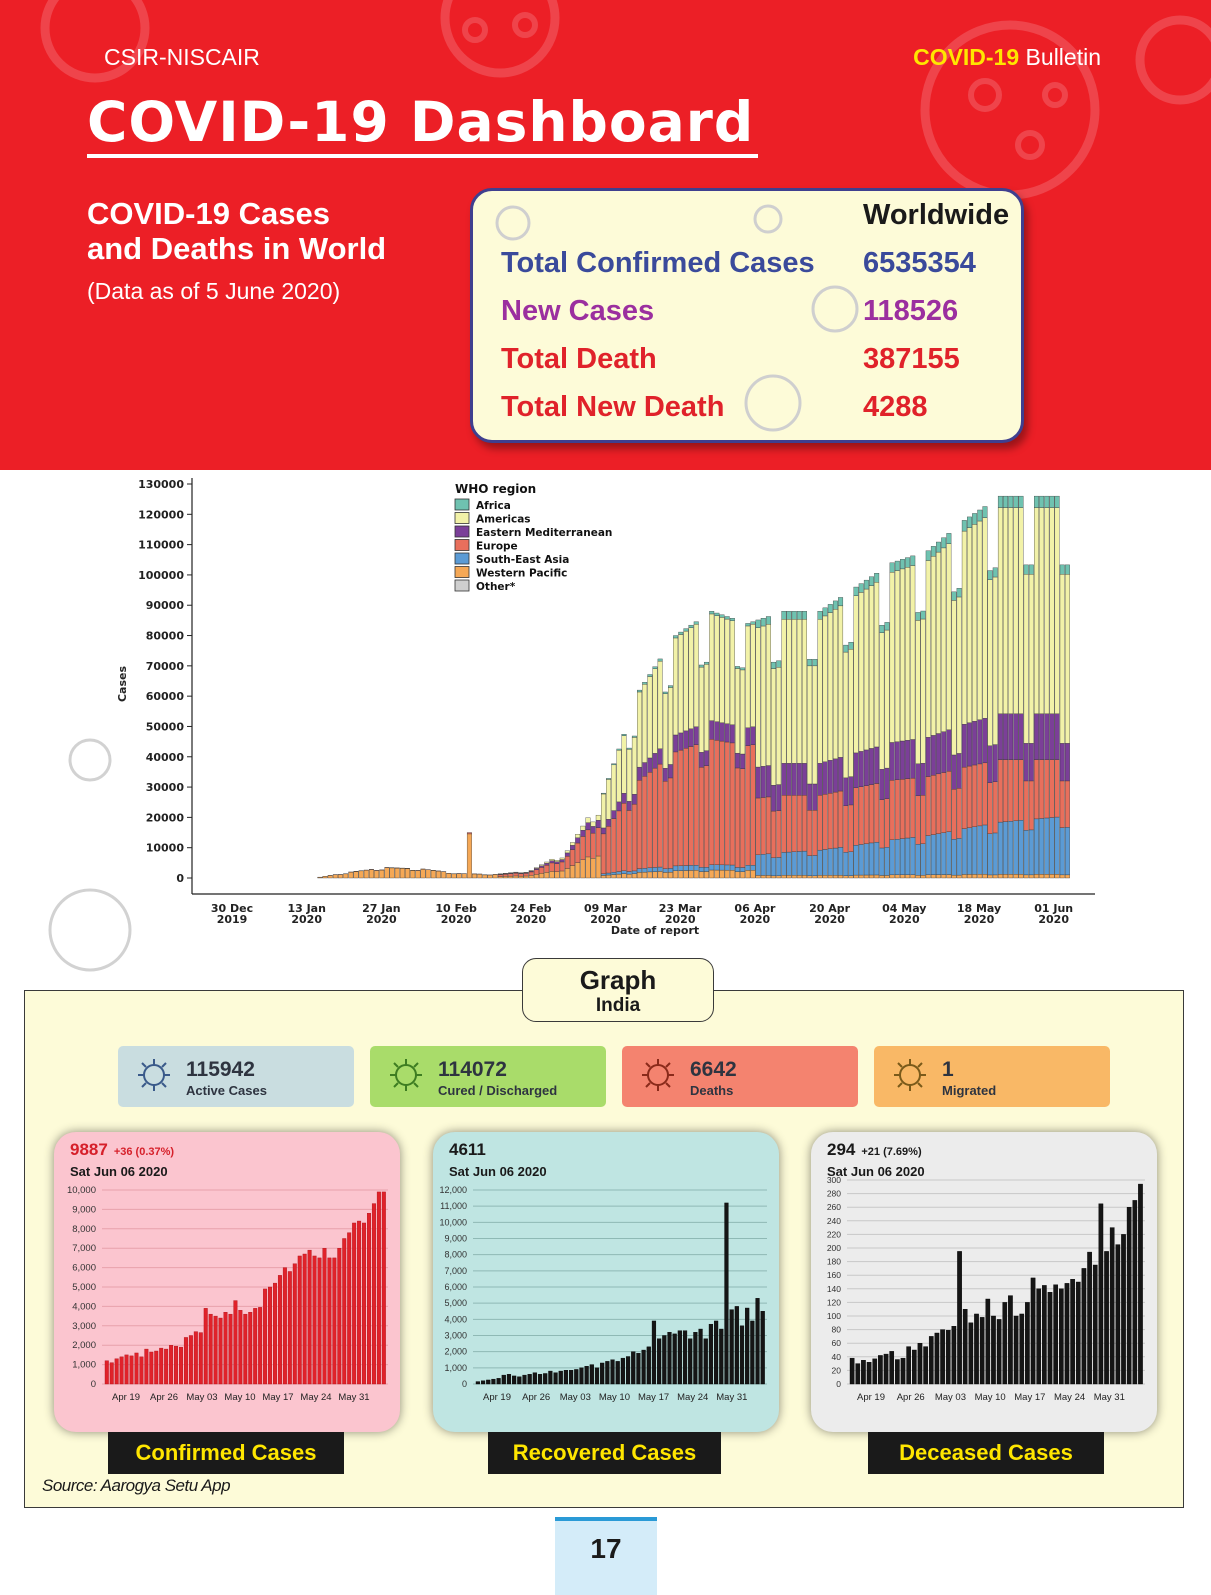 The image size is (1211, 1595). I want to click on total-confirmed-value: 6535354, so click(919, 263).